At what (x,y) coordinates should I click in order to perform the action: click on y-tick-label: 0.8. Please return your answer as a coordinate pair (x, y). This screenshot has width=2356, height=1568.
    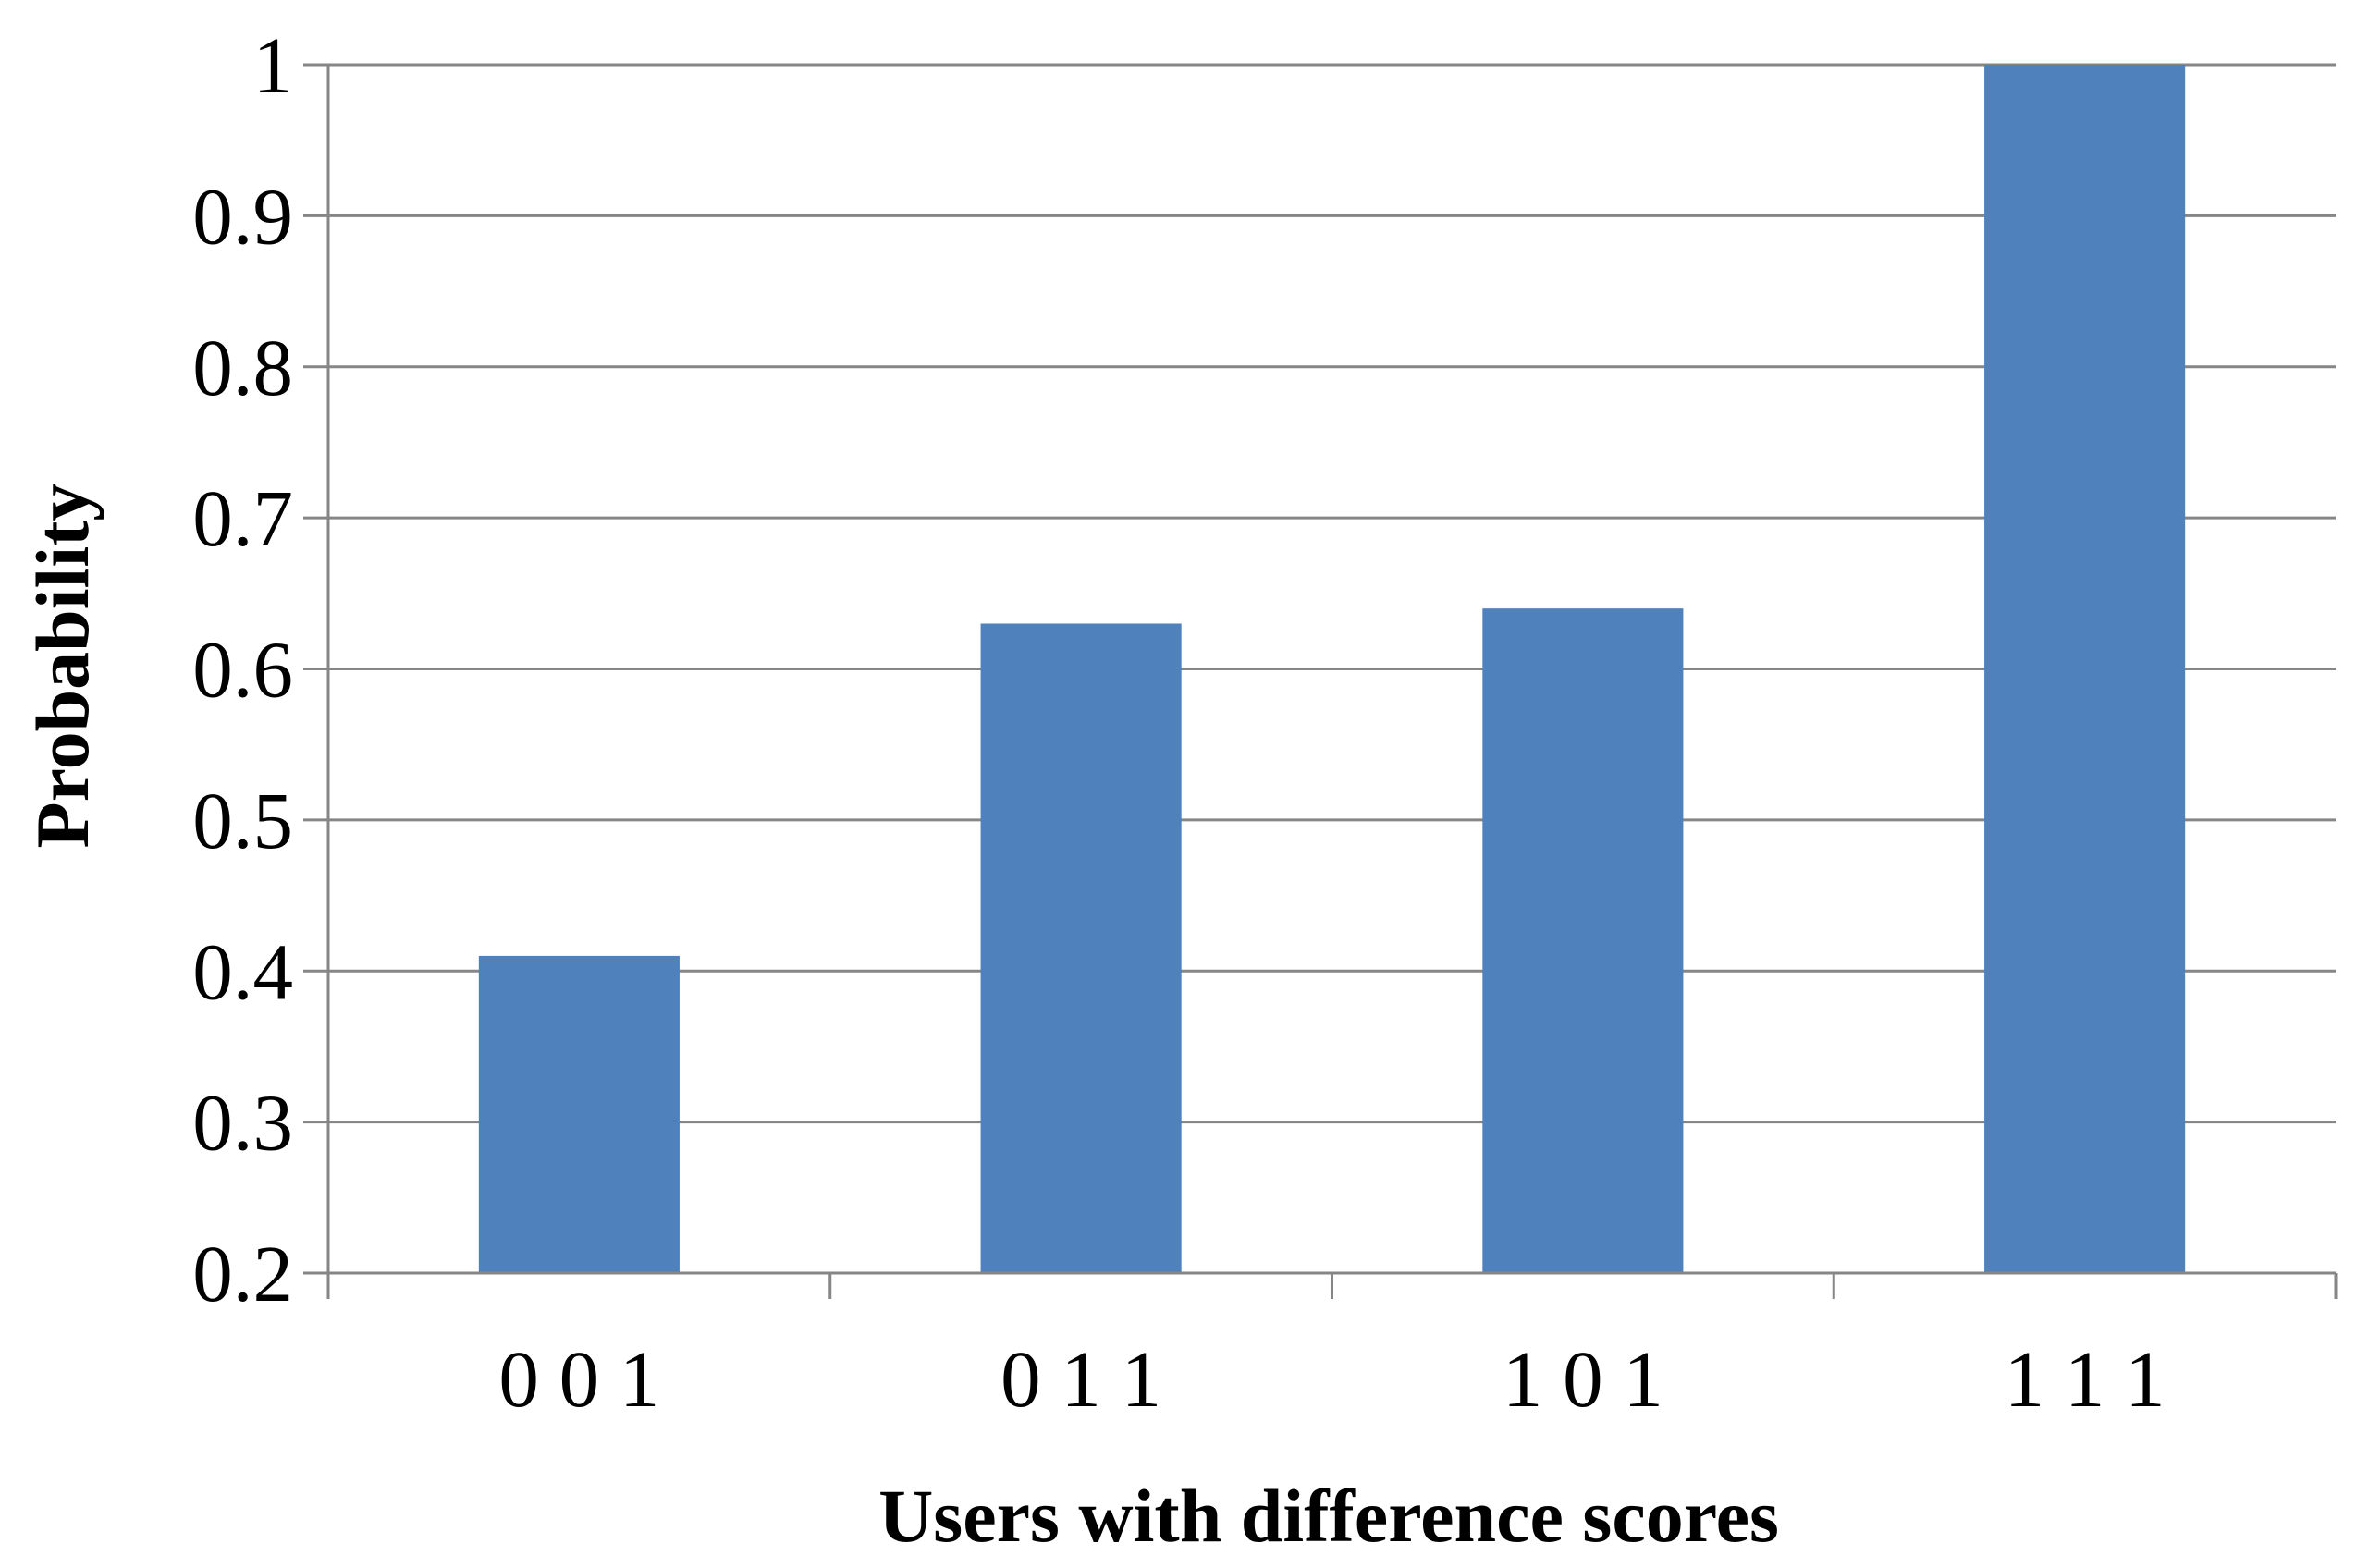
    Looking at the image, I should click on (242, 368).